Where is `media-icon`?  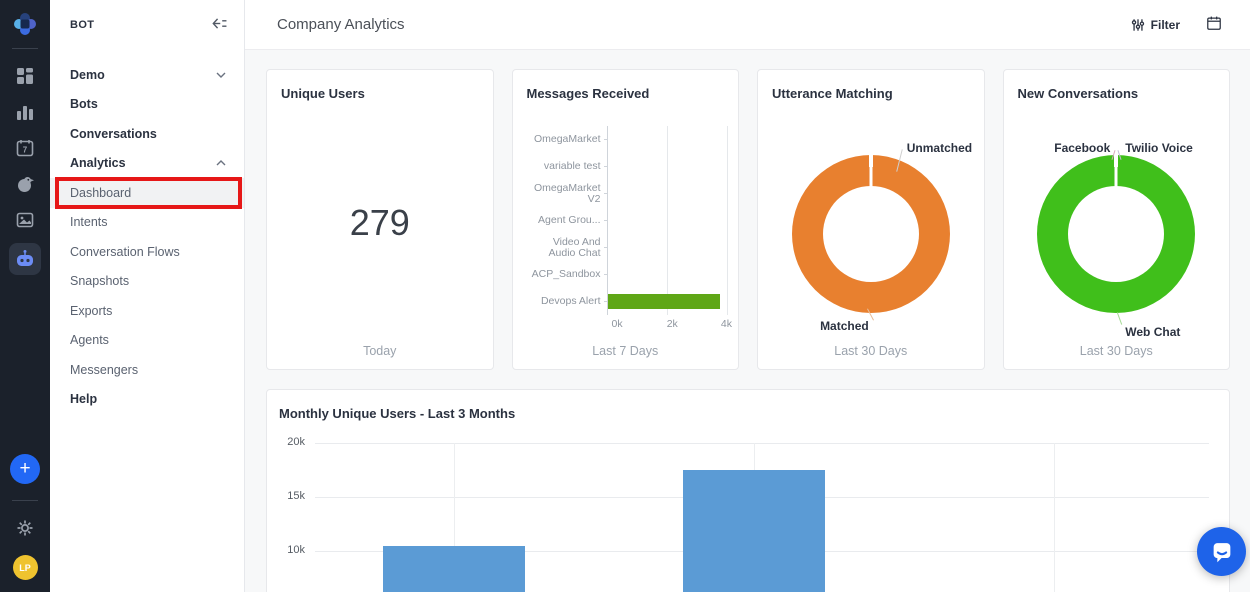 media-icon is located at coordinates (25, 221).